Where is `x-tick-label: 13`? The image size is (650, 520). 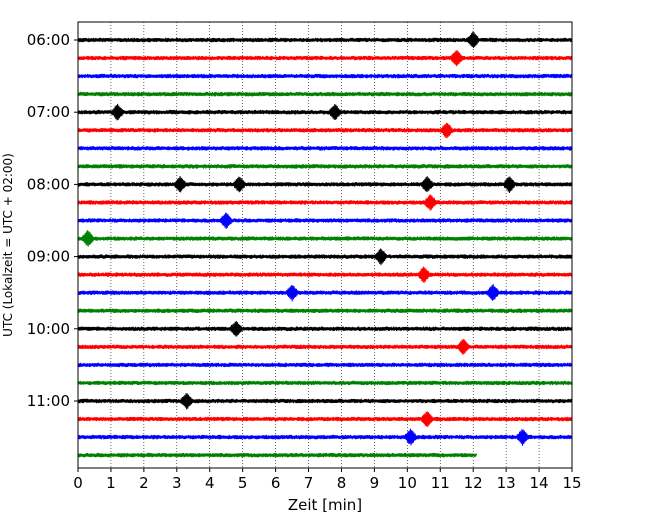
x-tick-label: 13 is located at coordinates (506, 483).